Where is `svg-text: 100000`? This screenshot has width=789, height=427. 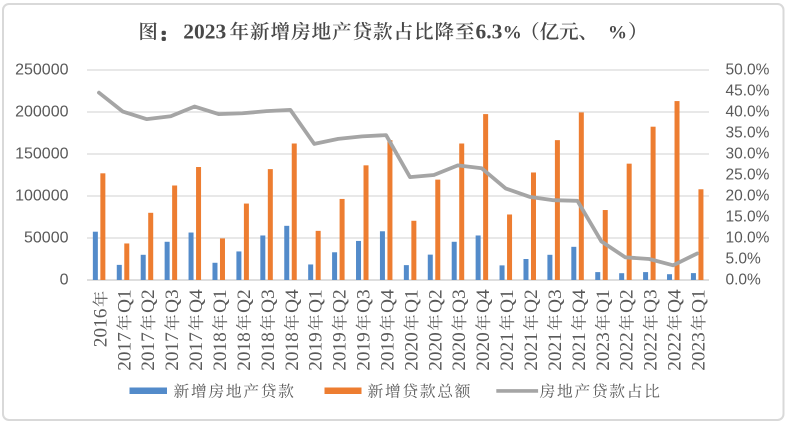
svg-text: 100000 is located at coordinates (41, 196).